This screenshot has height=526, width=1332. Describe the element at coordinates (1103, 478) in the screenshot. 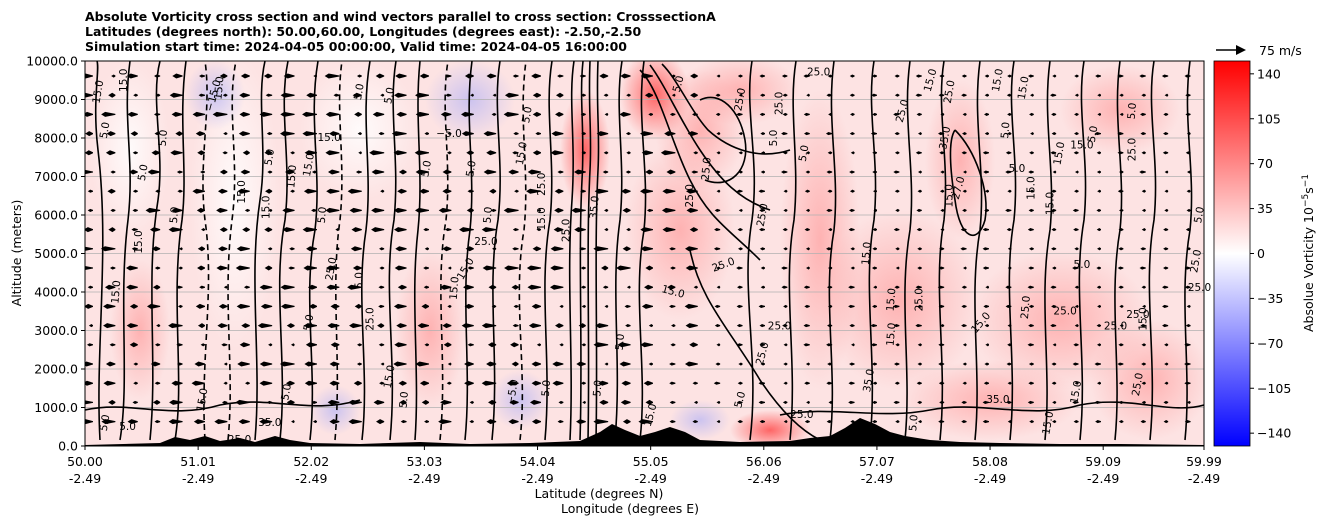

I see `x-tick-label-lon: -2.49` at that location.